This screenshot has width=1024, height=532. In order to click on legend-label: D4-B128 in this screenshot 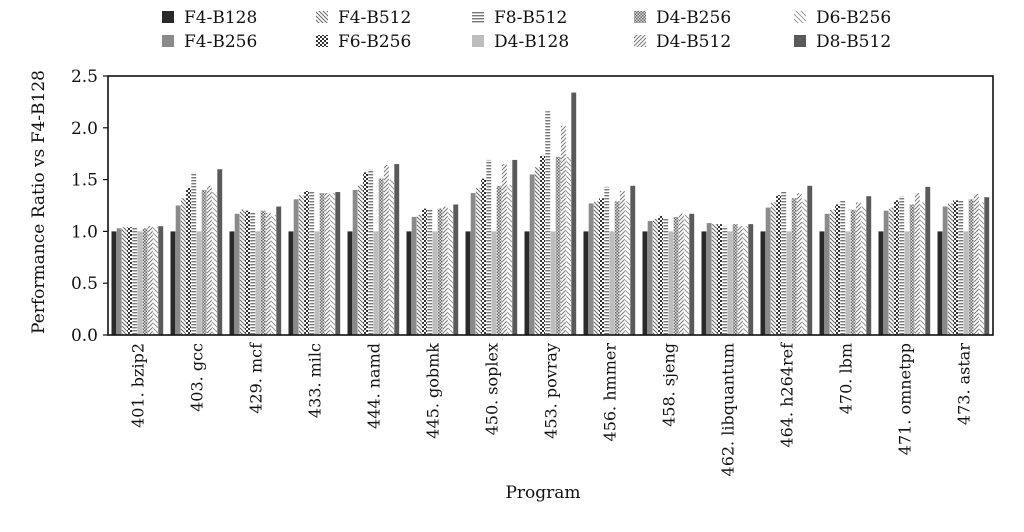, I will do `click(531, 42)`.